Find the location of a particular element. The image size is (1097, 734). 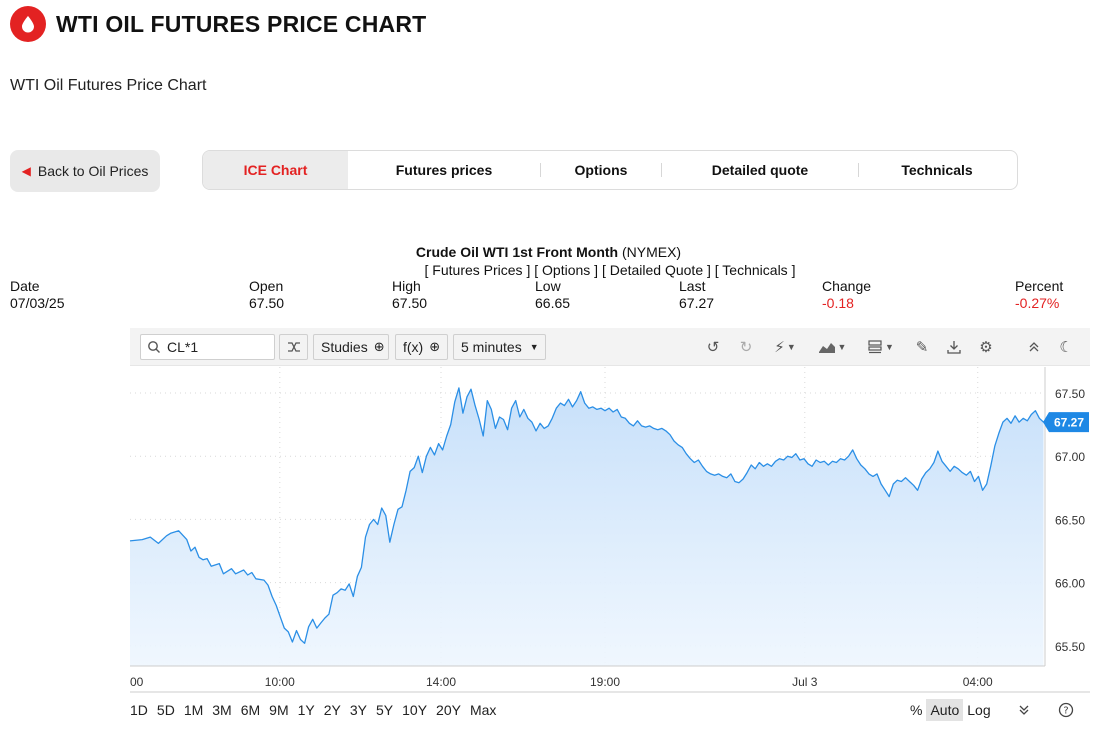

quote-low-label: Low is located at coordinates (548, 286).